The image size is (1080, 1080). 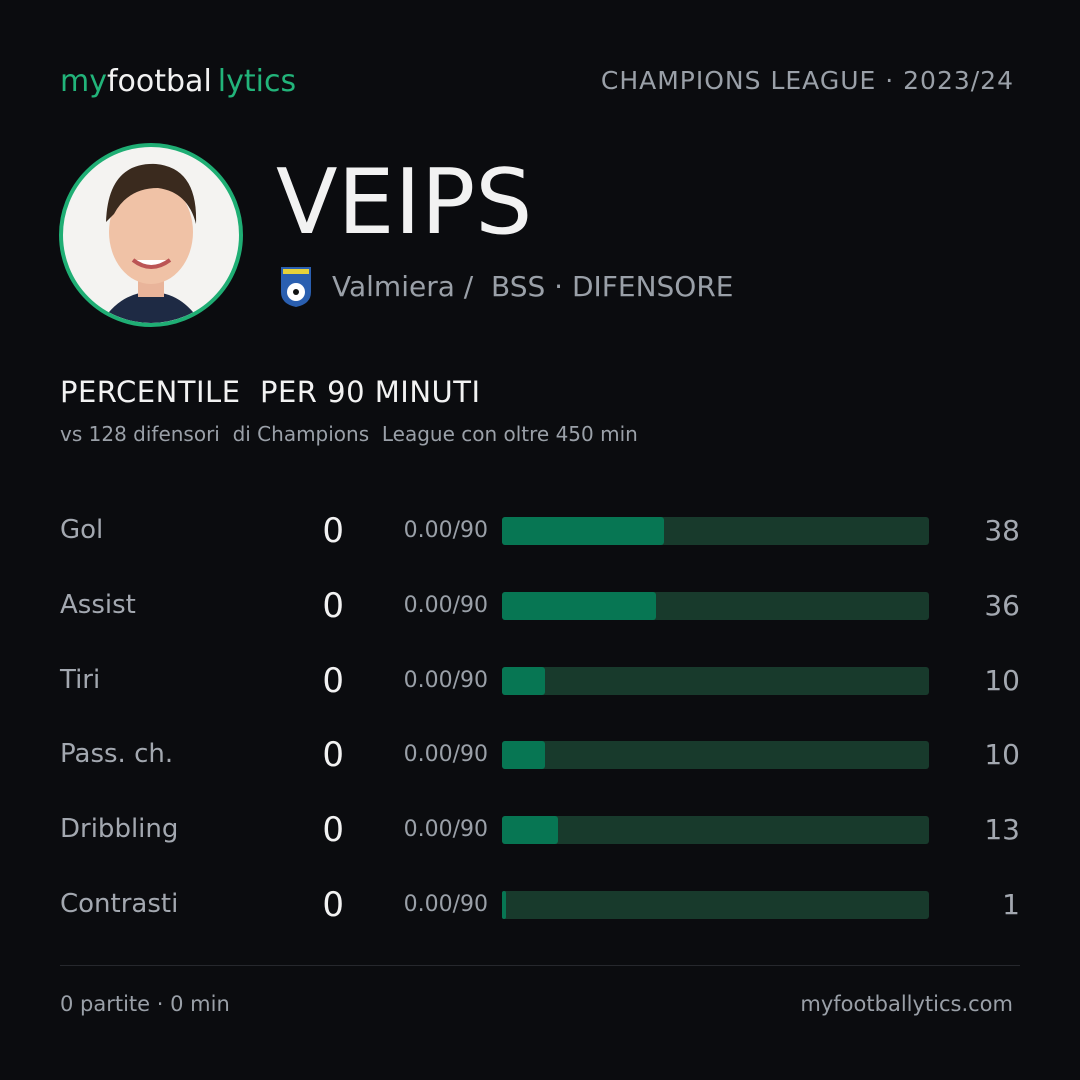 I want to click on row-label: Dribbling, so click(x=119, y=829).